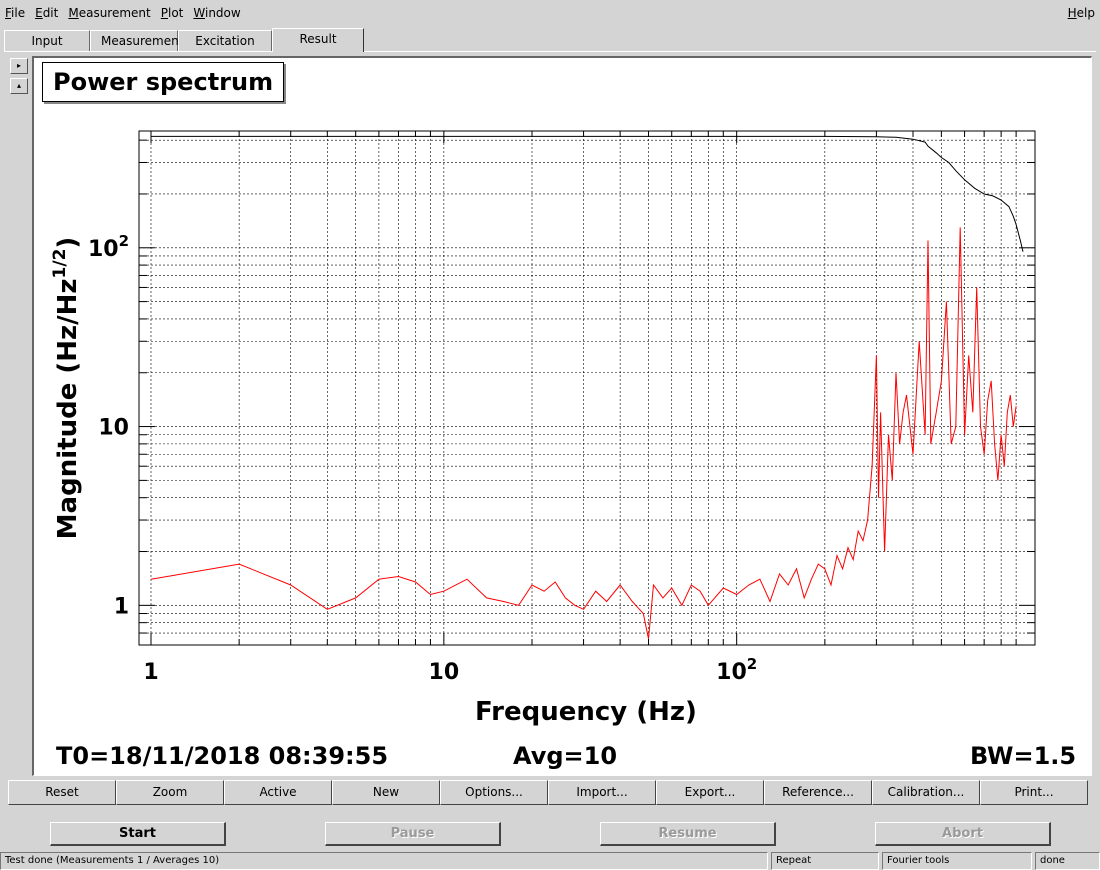 The height and width of the screenshot is (870, 1100). What do you see at coordinates (825, 861) in the screenshot?
I see `status-repeat: Repeat` at bounding box center [825, 861].